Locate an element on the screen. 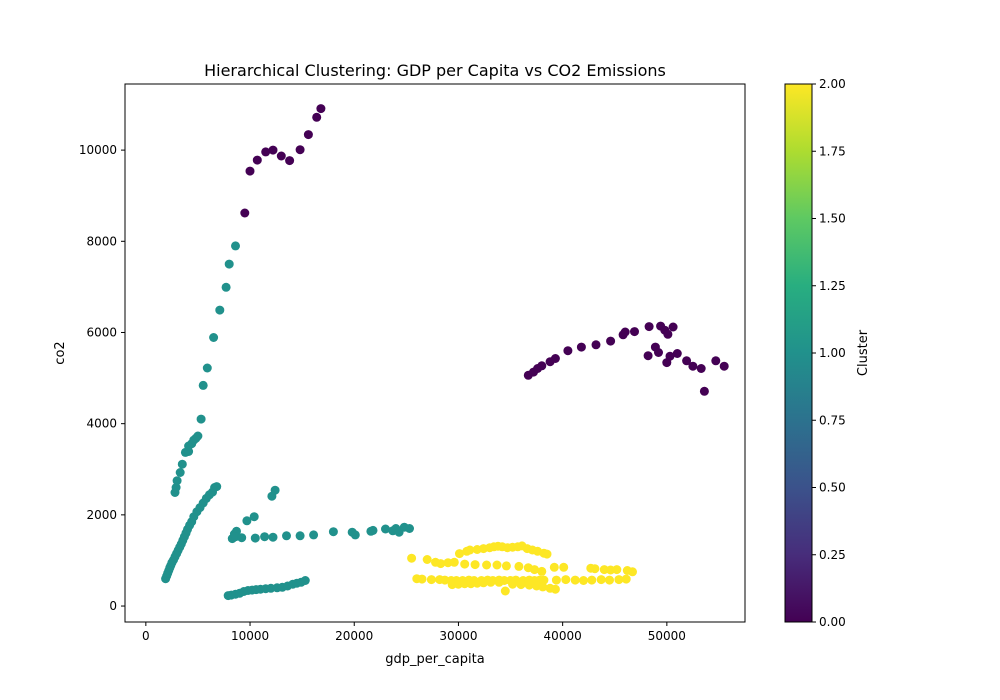 Image resolution: width=1000 pixels, height=700 pixels. colorbar-tick-label: 1.75 is located at coordinates (832, 151).